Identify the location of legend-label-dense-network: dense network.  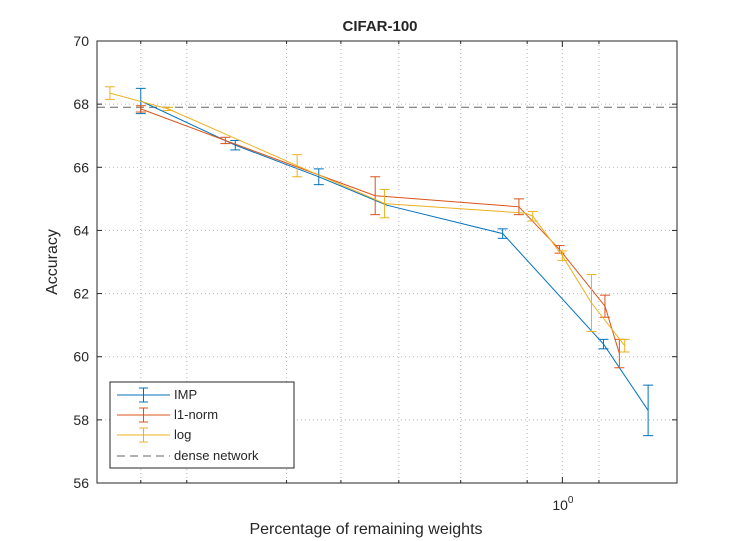
(216, 455).